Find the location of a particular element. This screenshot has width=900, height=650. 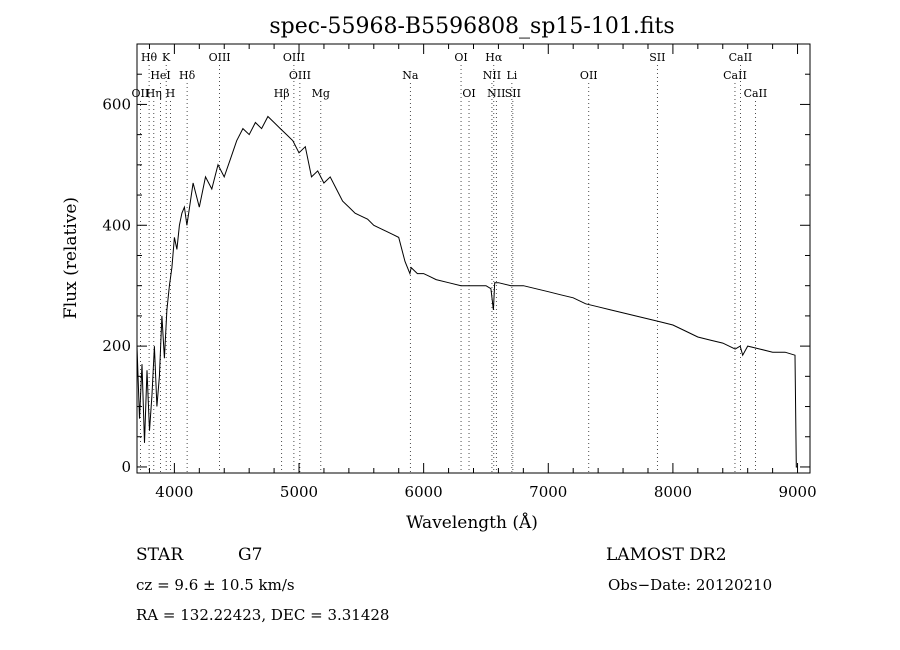

y-axis-label: Flux (relative) is located at coordinates (71, 258).